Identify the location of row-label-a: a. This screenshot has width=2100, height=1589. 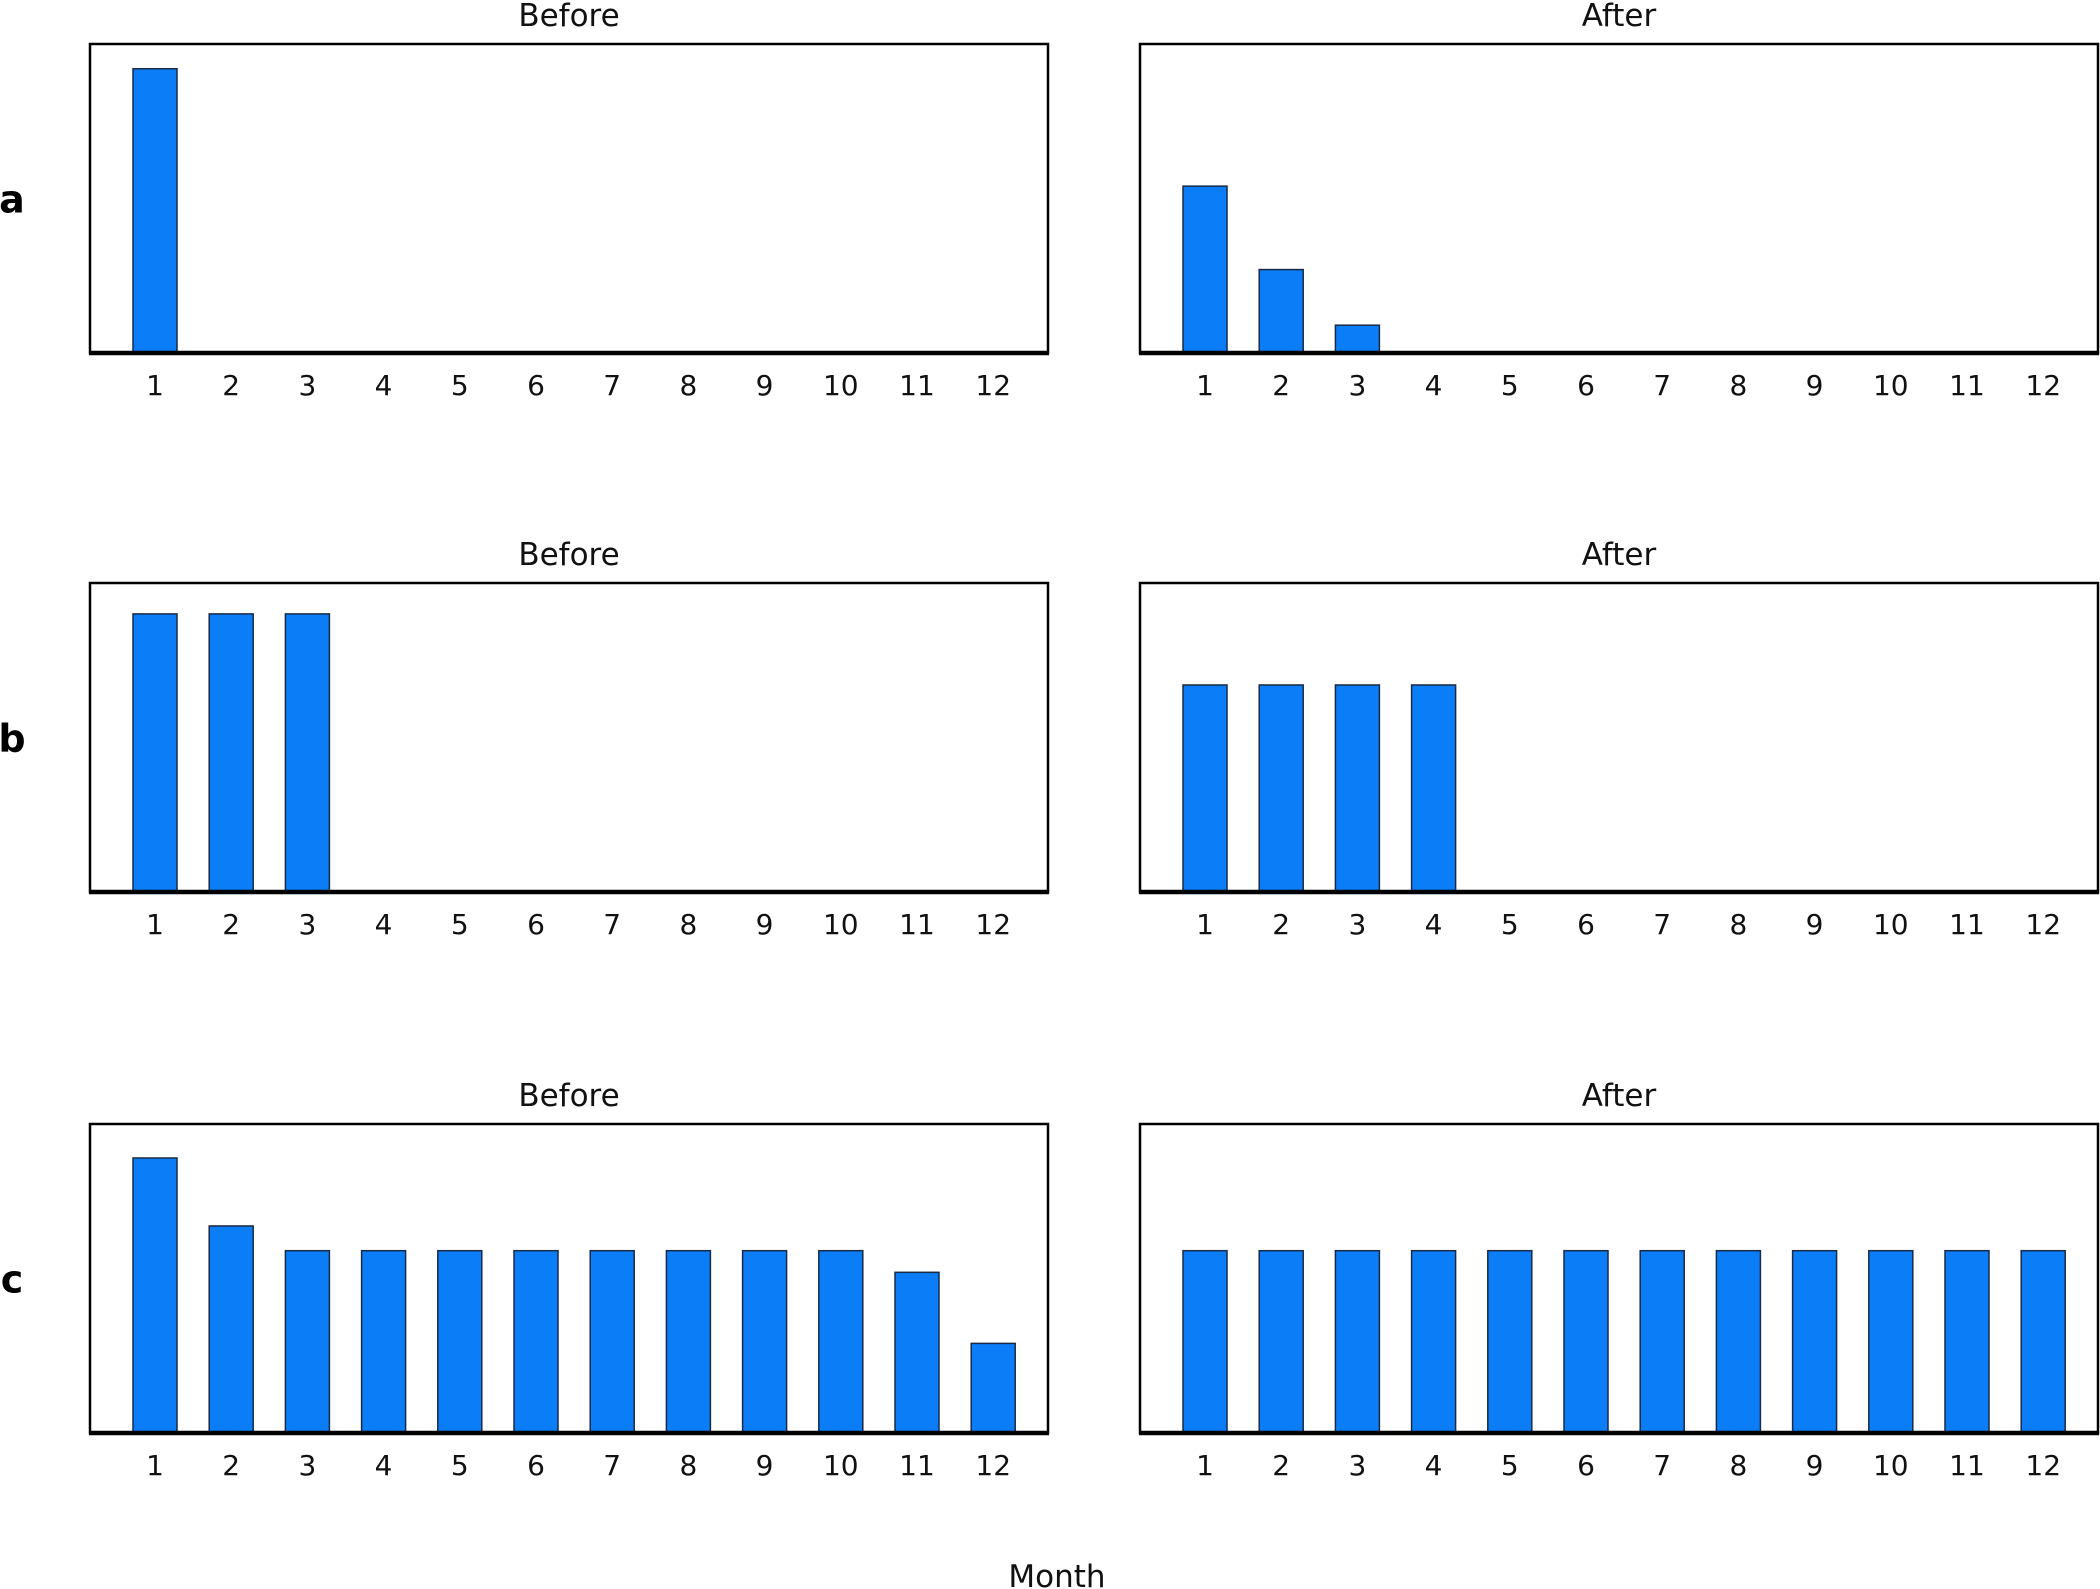
(12, 200).